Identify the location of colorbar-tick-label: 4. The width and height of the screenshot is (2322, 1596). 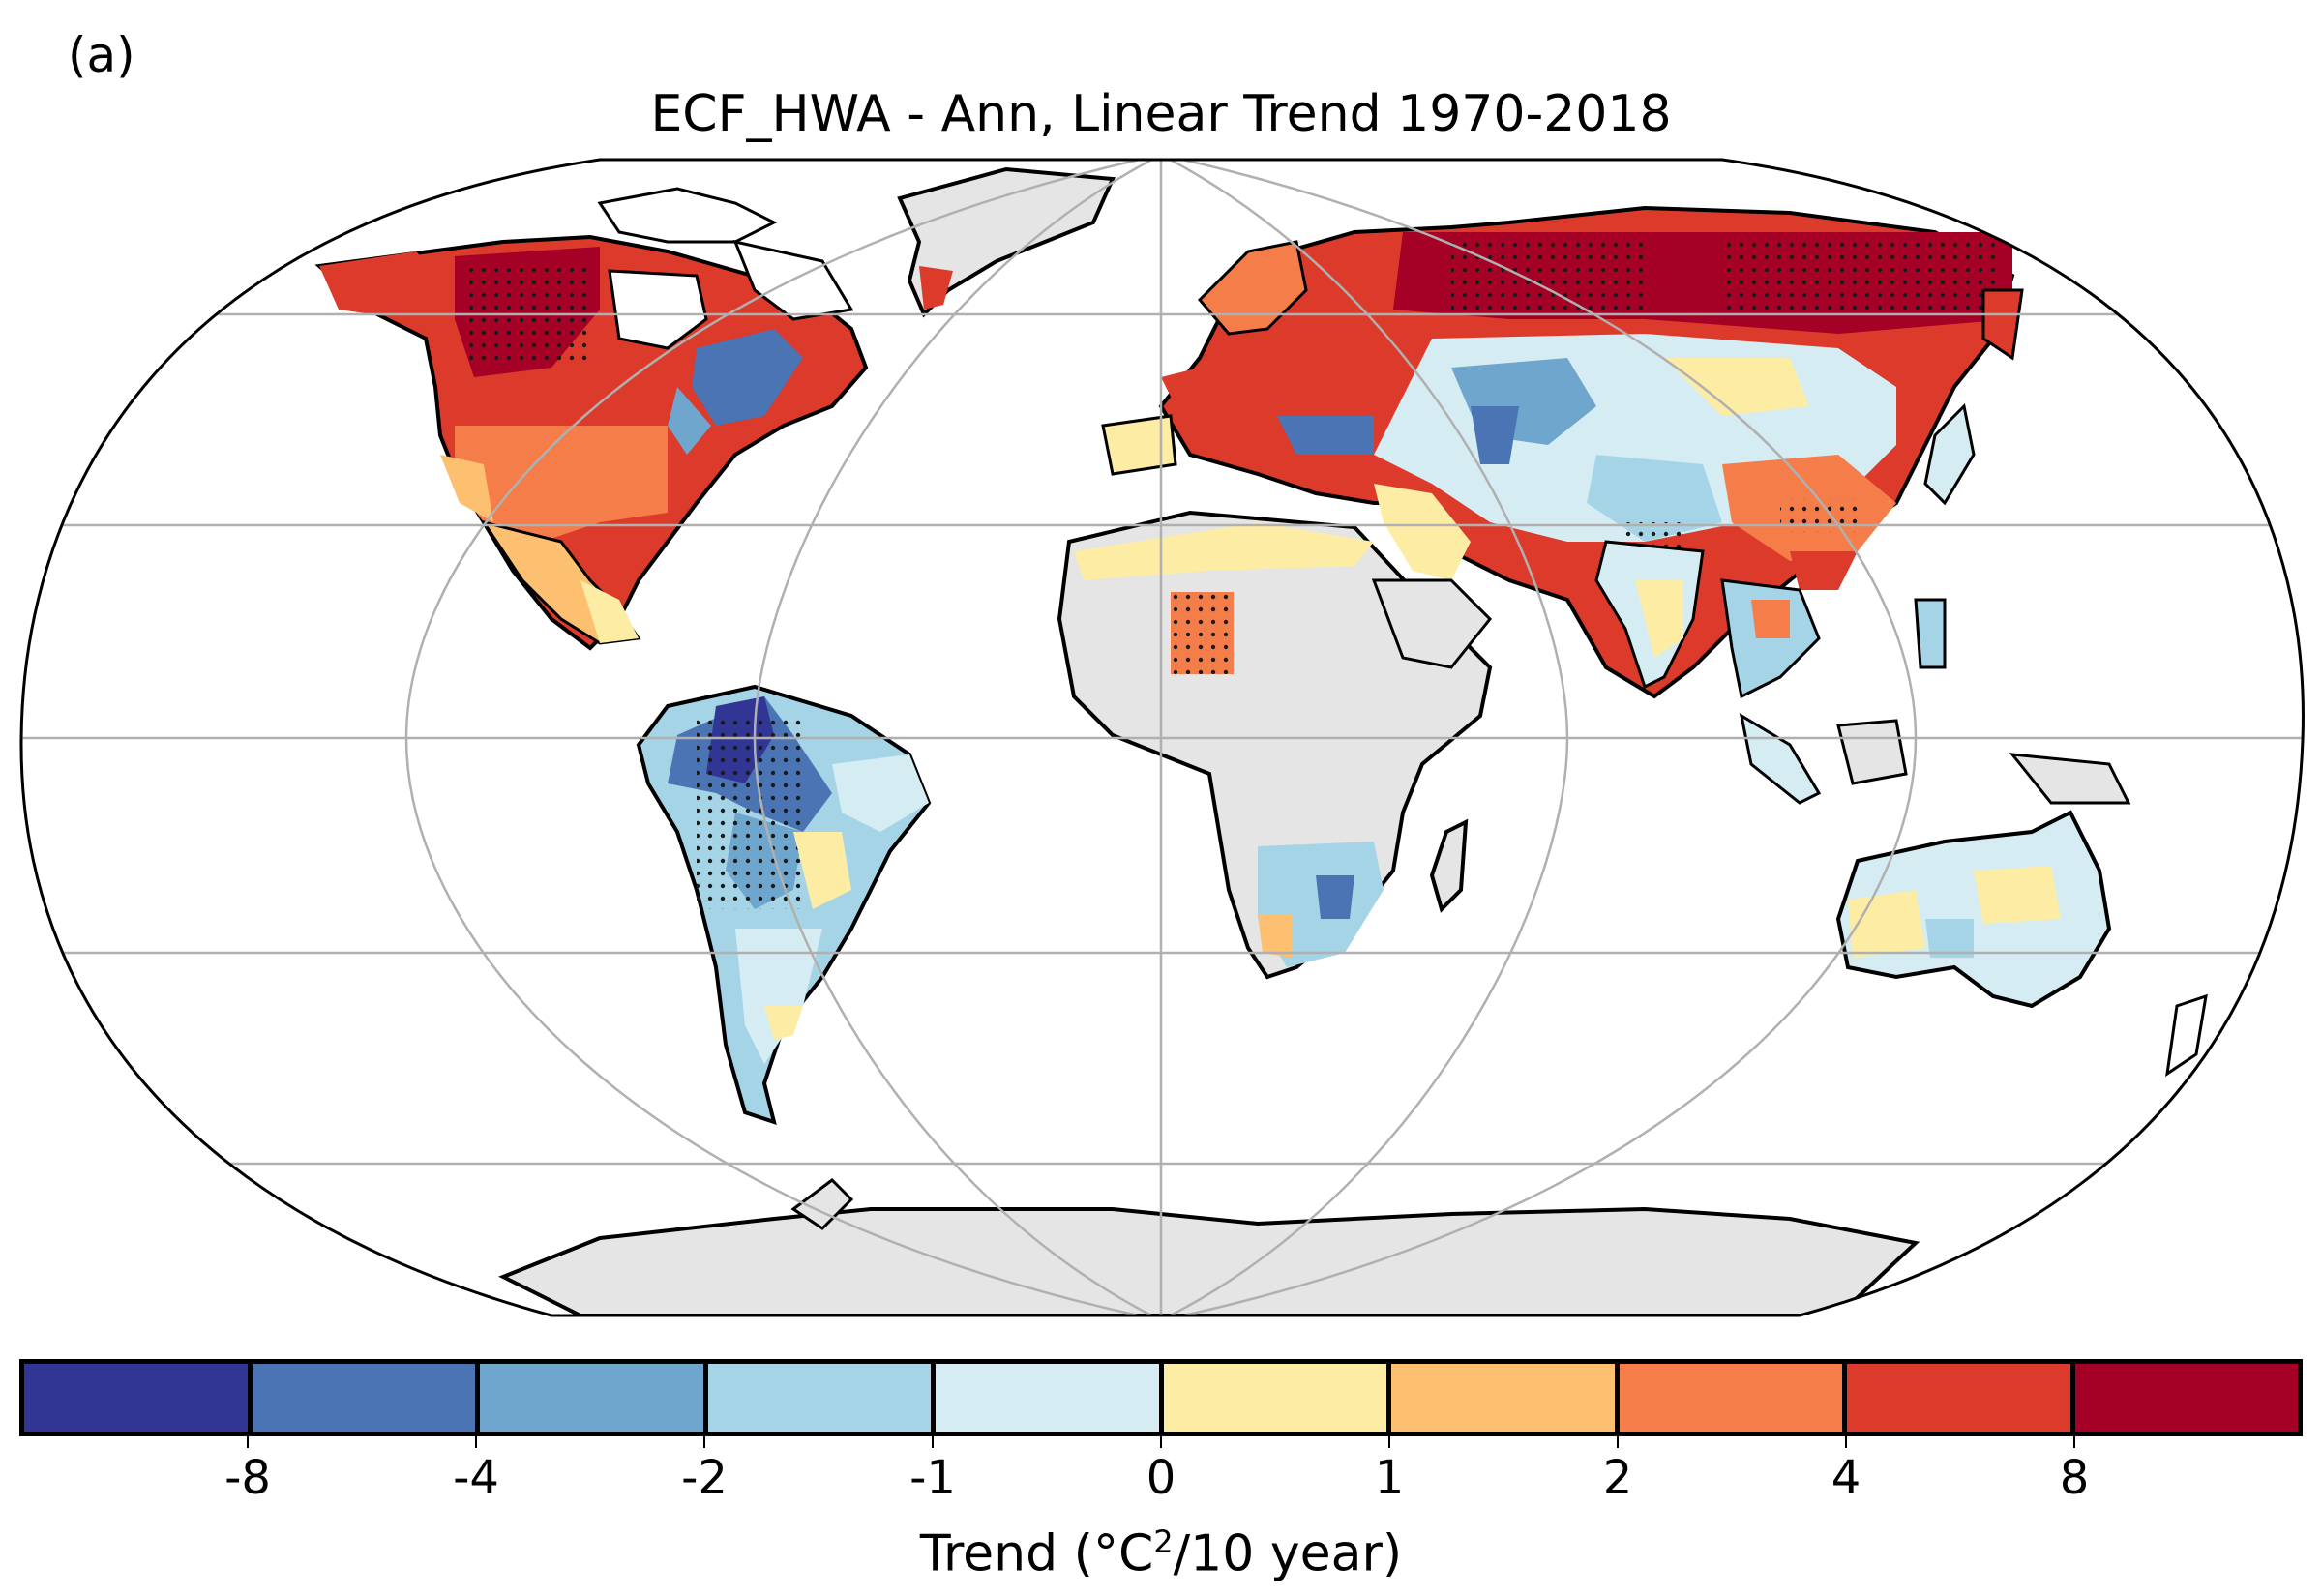
(1846, 1478).